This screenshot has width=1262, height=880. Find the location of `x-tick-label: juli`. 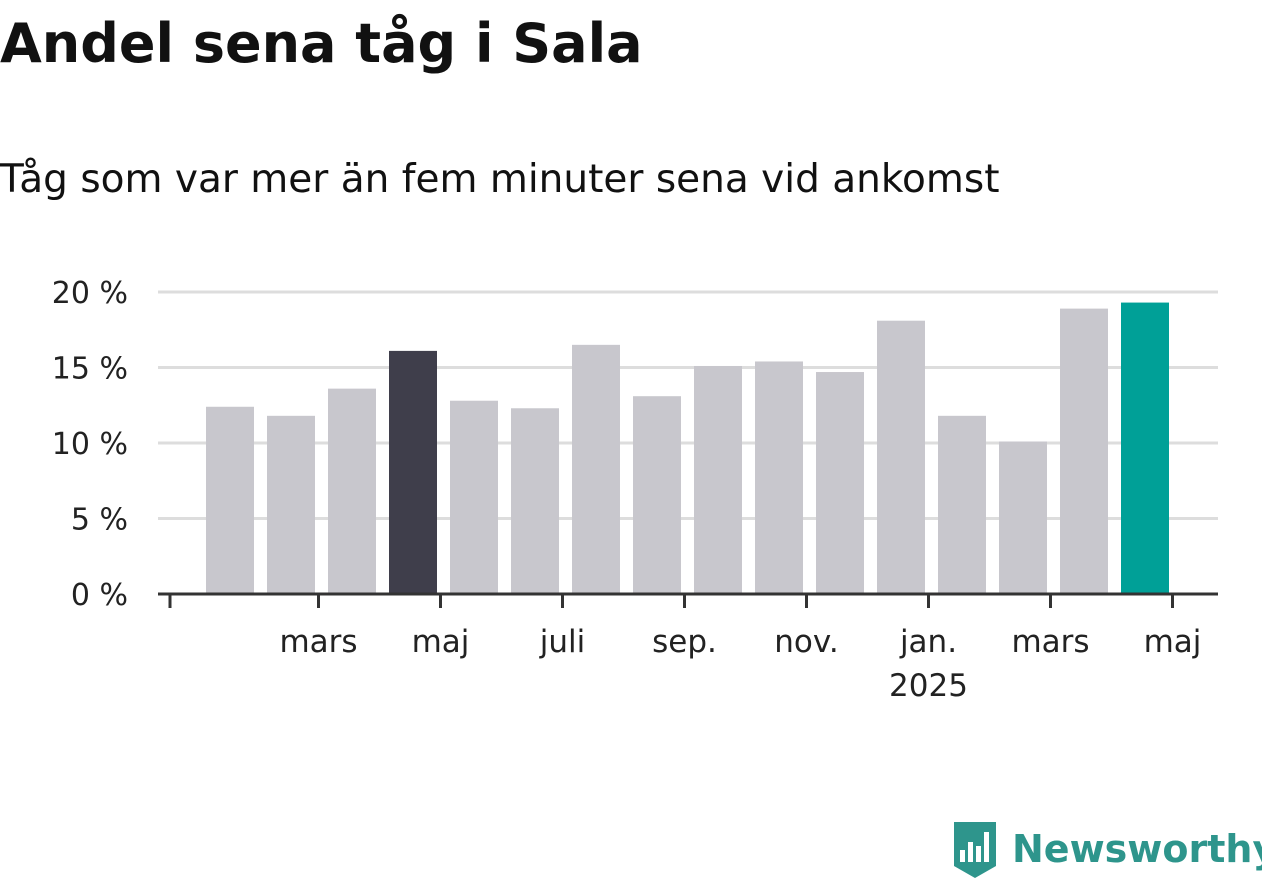

x-tick-label: juli is located at coordinates (562, 642).